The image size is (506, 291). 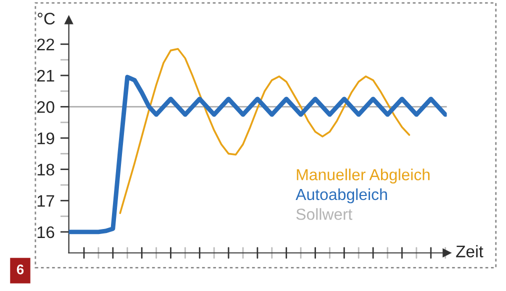 I want to click on x-axis-title: Zeit, so click(x=470, y=251).